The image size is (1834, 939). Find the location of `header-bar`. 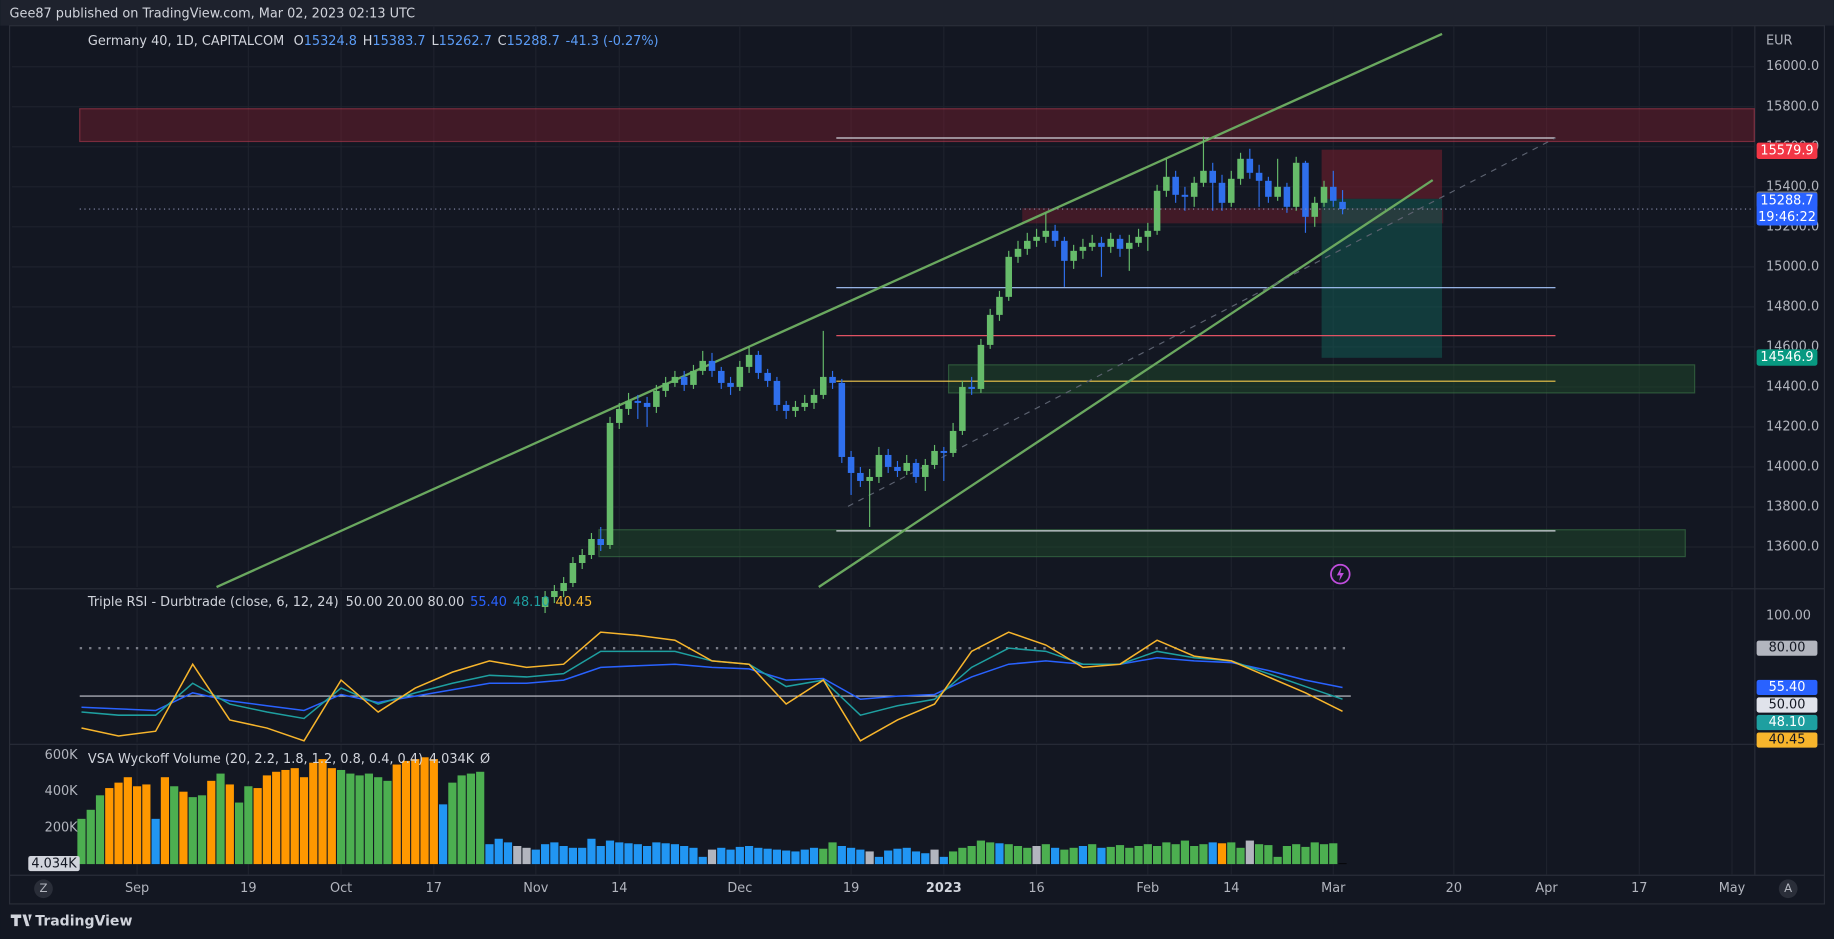

header-bar is located at coordinates (917, 13).